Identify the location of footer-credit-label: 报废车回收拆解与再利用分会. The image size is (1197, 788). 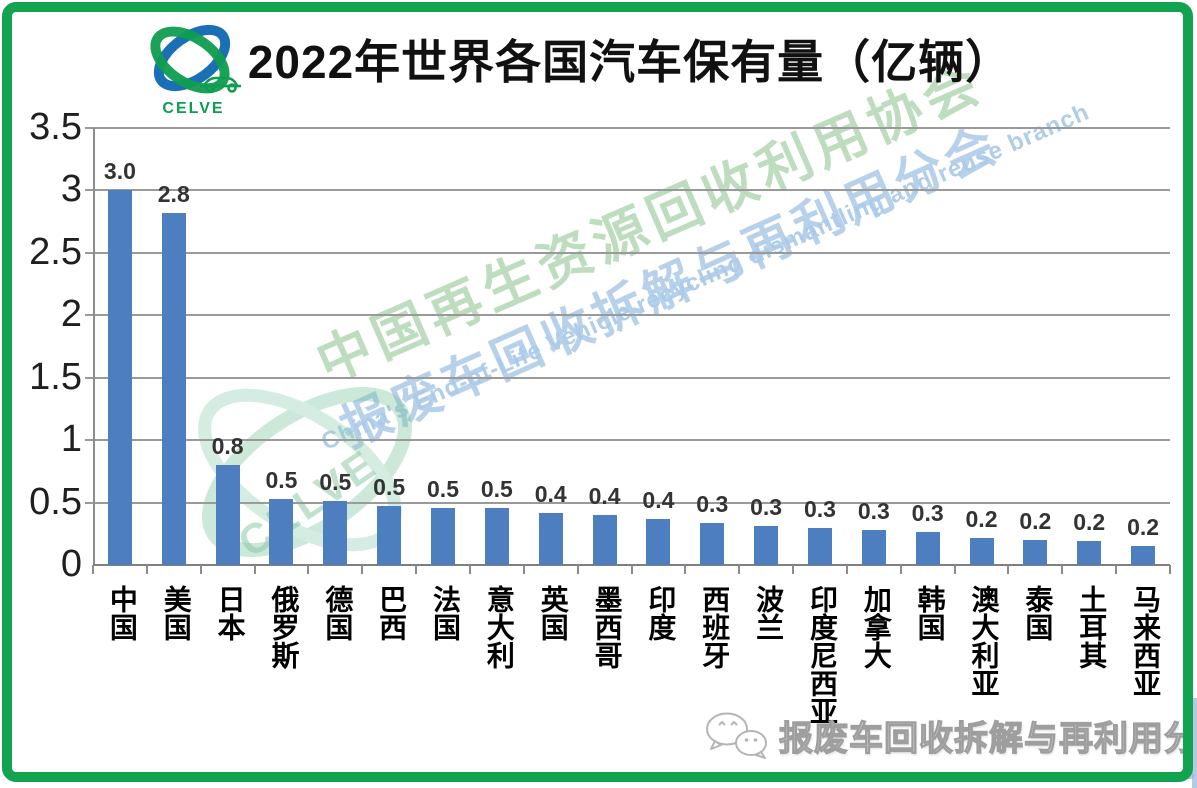
(987, 738).